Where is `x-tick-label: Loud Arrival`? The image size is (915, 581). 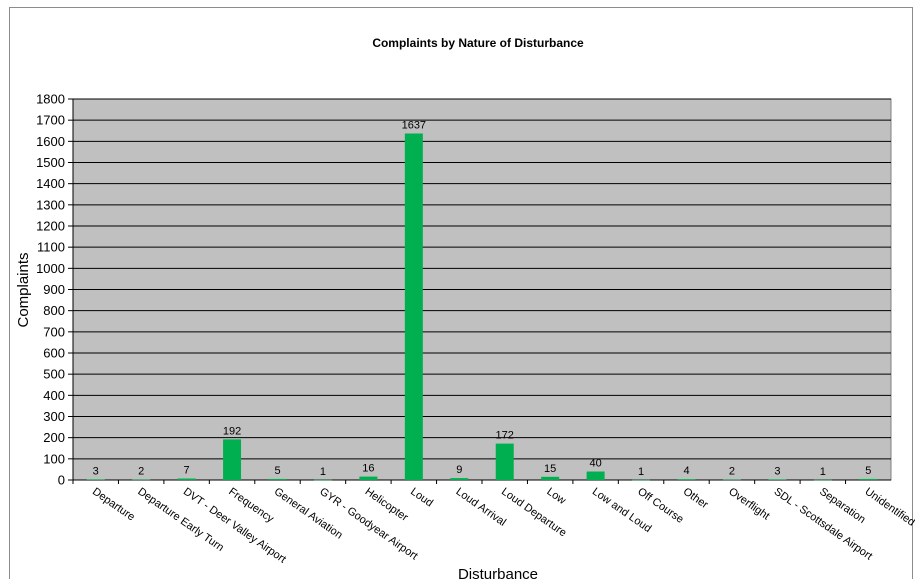
x-tick-label: Loud Arrival is located at coordinates (481, 507).